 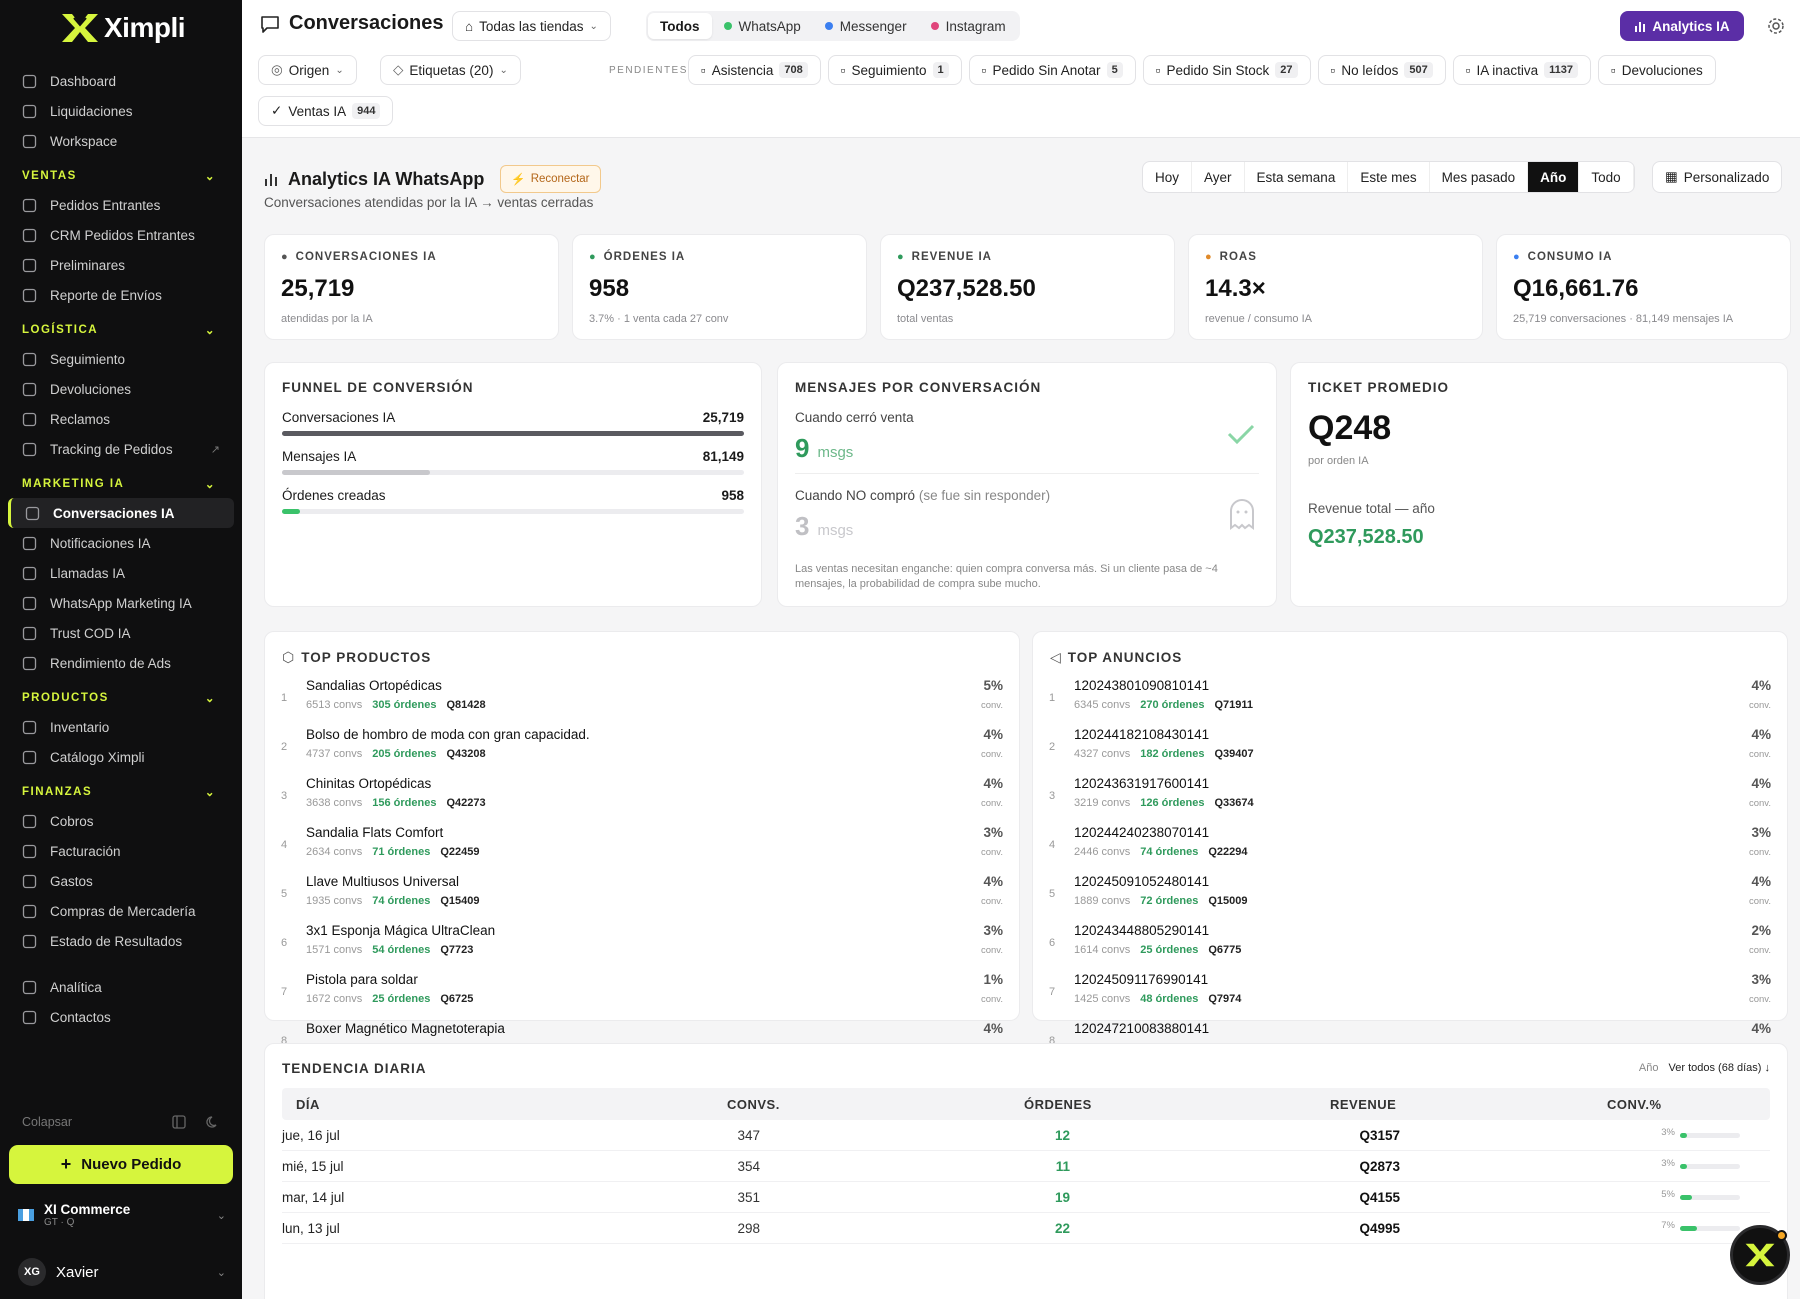 I want to click on sidebar-item-reporte-de-envios: Reporte de Envíos, so click(x=121, y=295).